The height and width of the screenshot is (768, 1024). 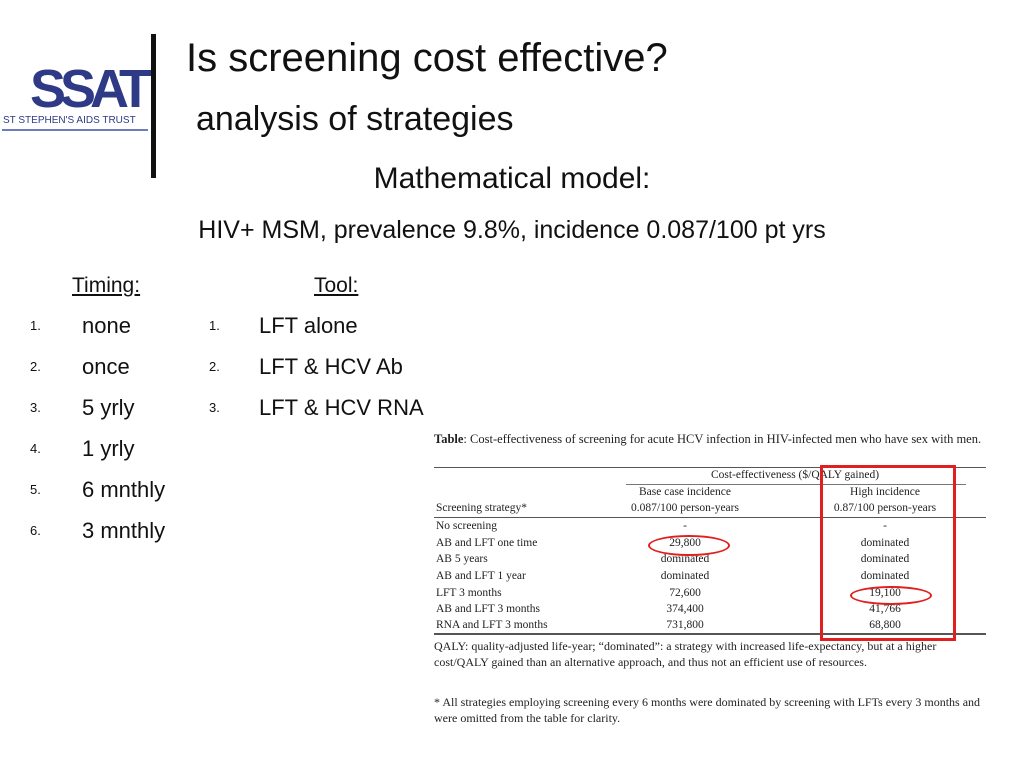 What do you see at coordinates (69, 120) in the screenshot?
I see `logo-tagline: ST STEPHEN'S AIDS TRUST` at bounding box center [69, 120].